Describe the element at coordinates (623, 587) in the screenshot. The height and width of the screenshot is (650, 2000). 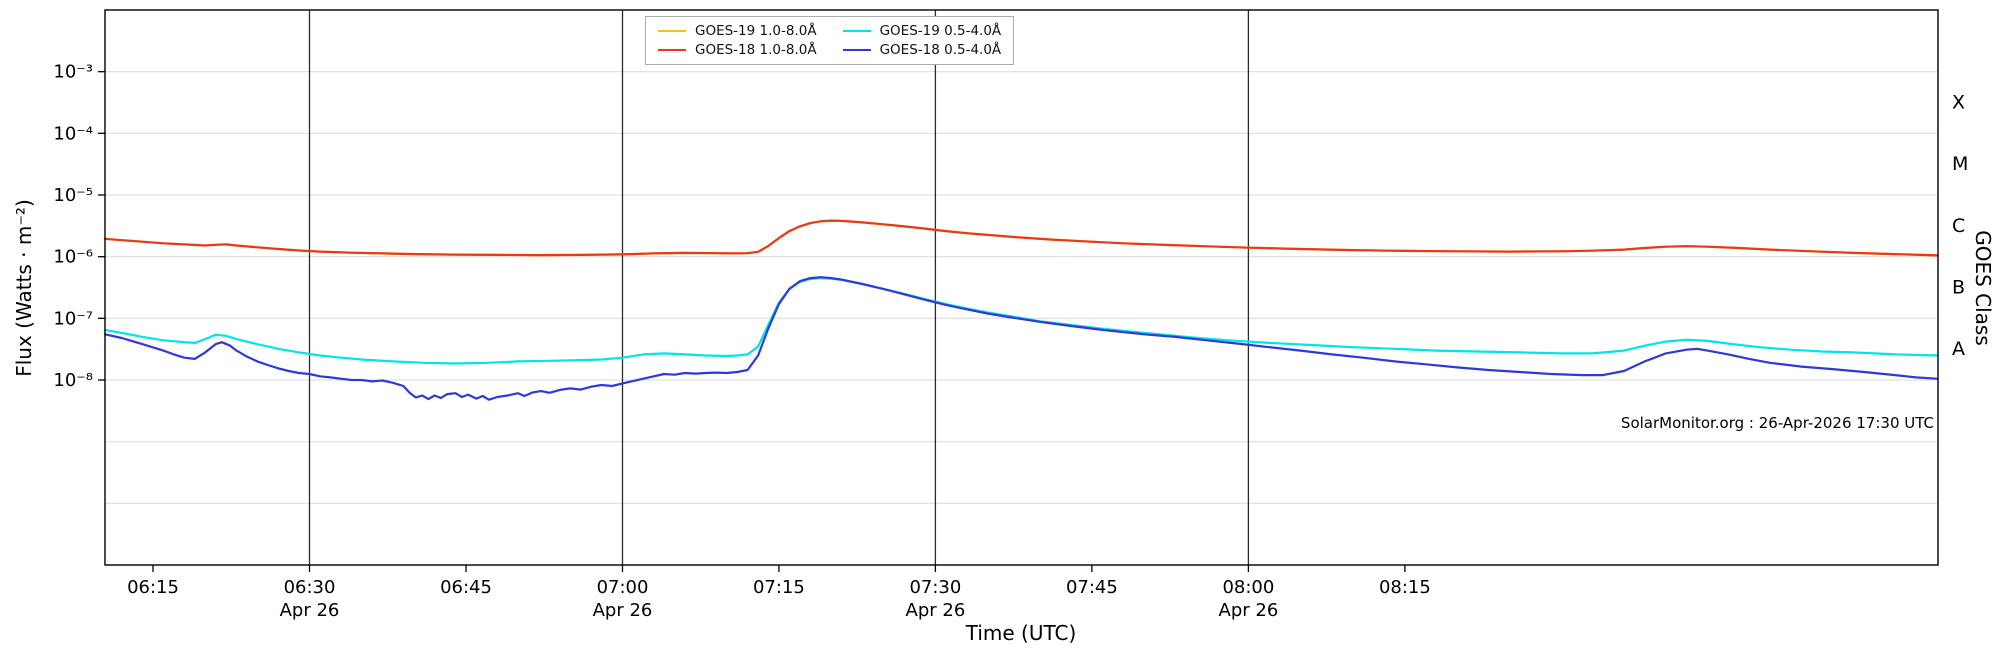
I see `x-tick-label: 07:00` at that location.